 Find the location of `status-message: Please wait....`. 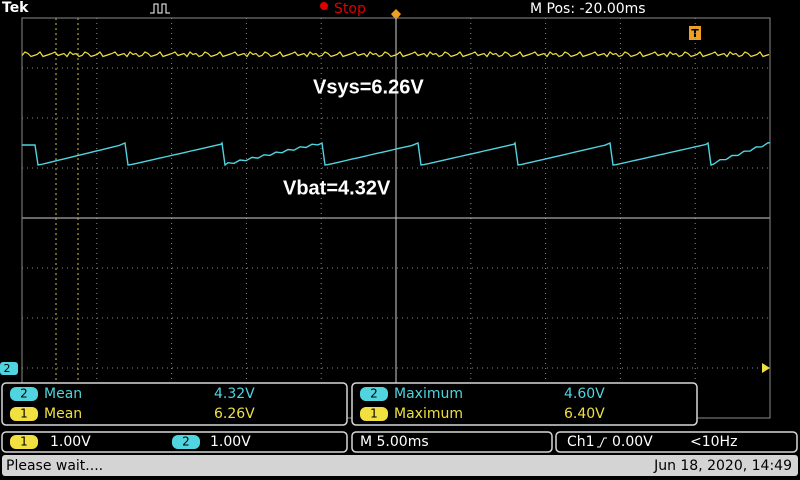

status-message: Please wait.... is located at coordinates (54, 466).